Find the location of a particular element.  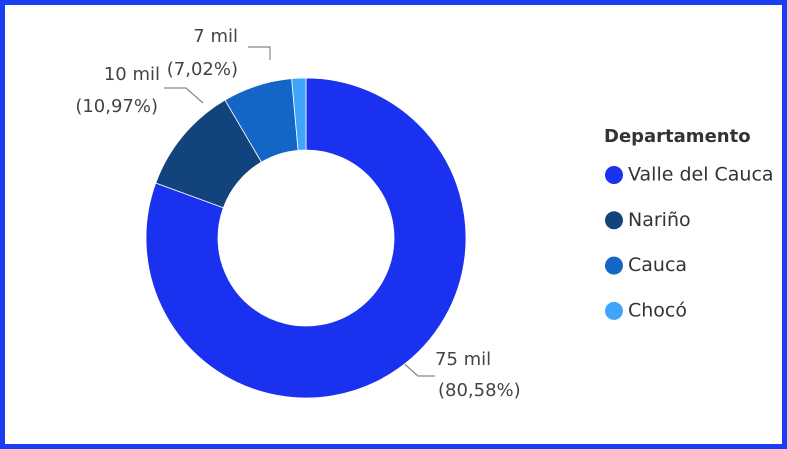

amount-label: 10 mil is located at coordinates (132, 74).